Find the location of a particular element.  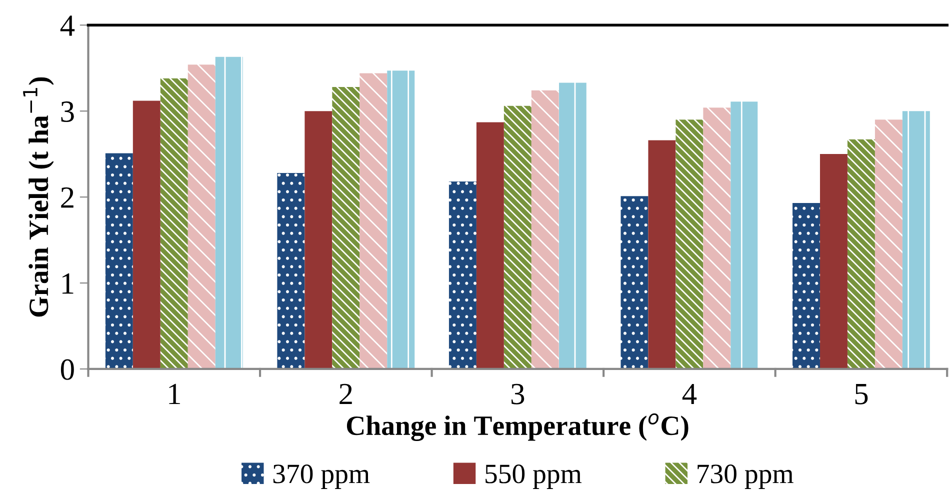

x-axis-title: Change in Temperature ($^{o}$C) is located at coordinates (517, 427).